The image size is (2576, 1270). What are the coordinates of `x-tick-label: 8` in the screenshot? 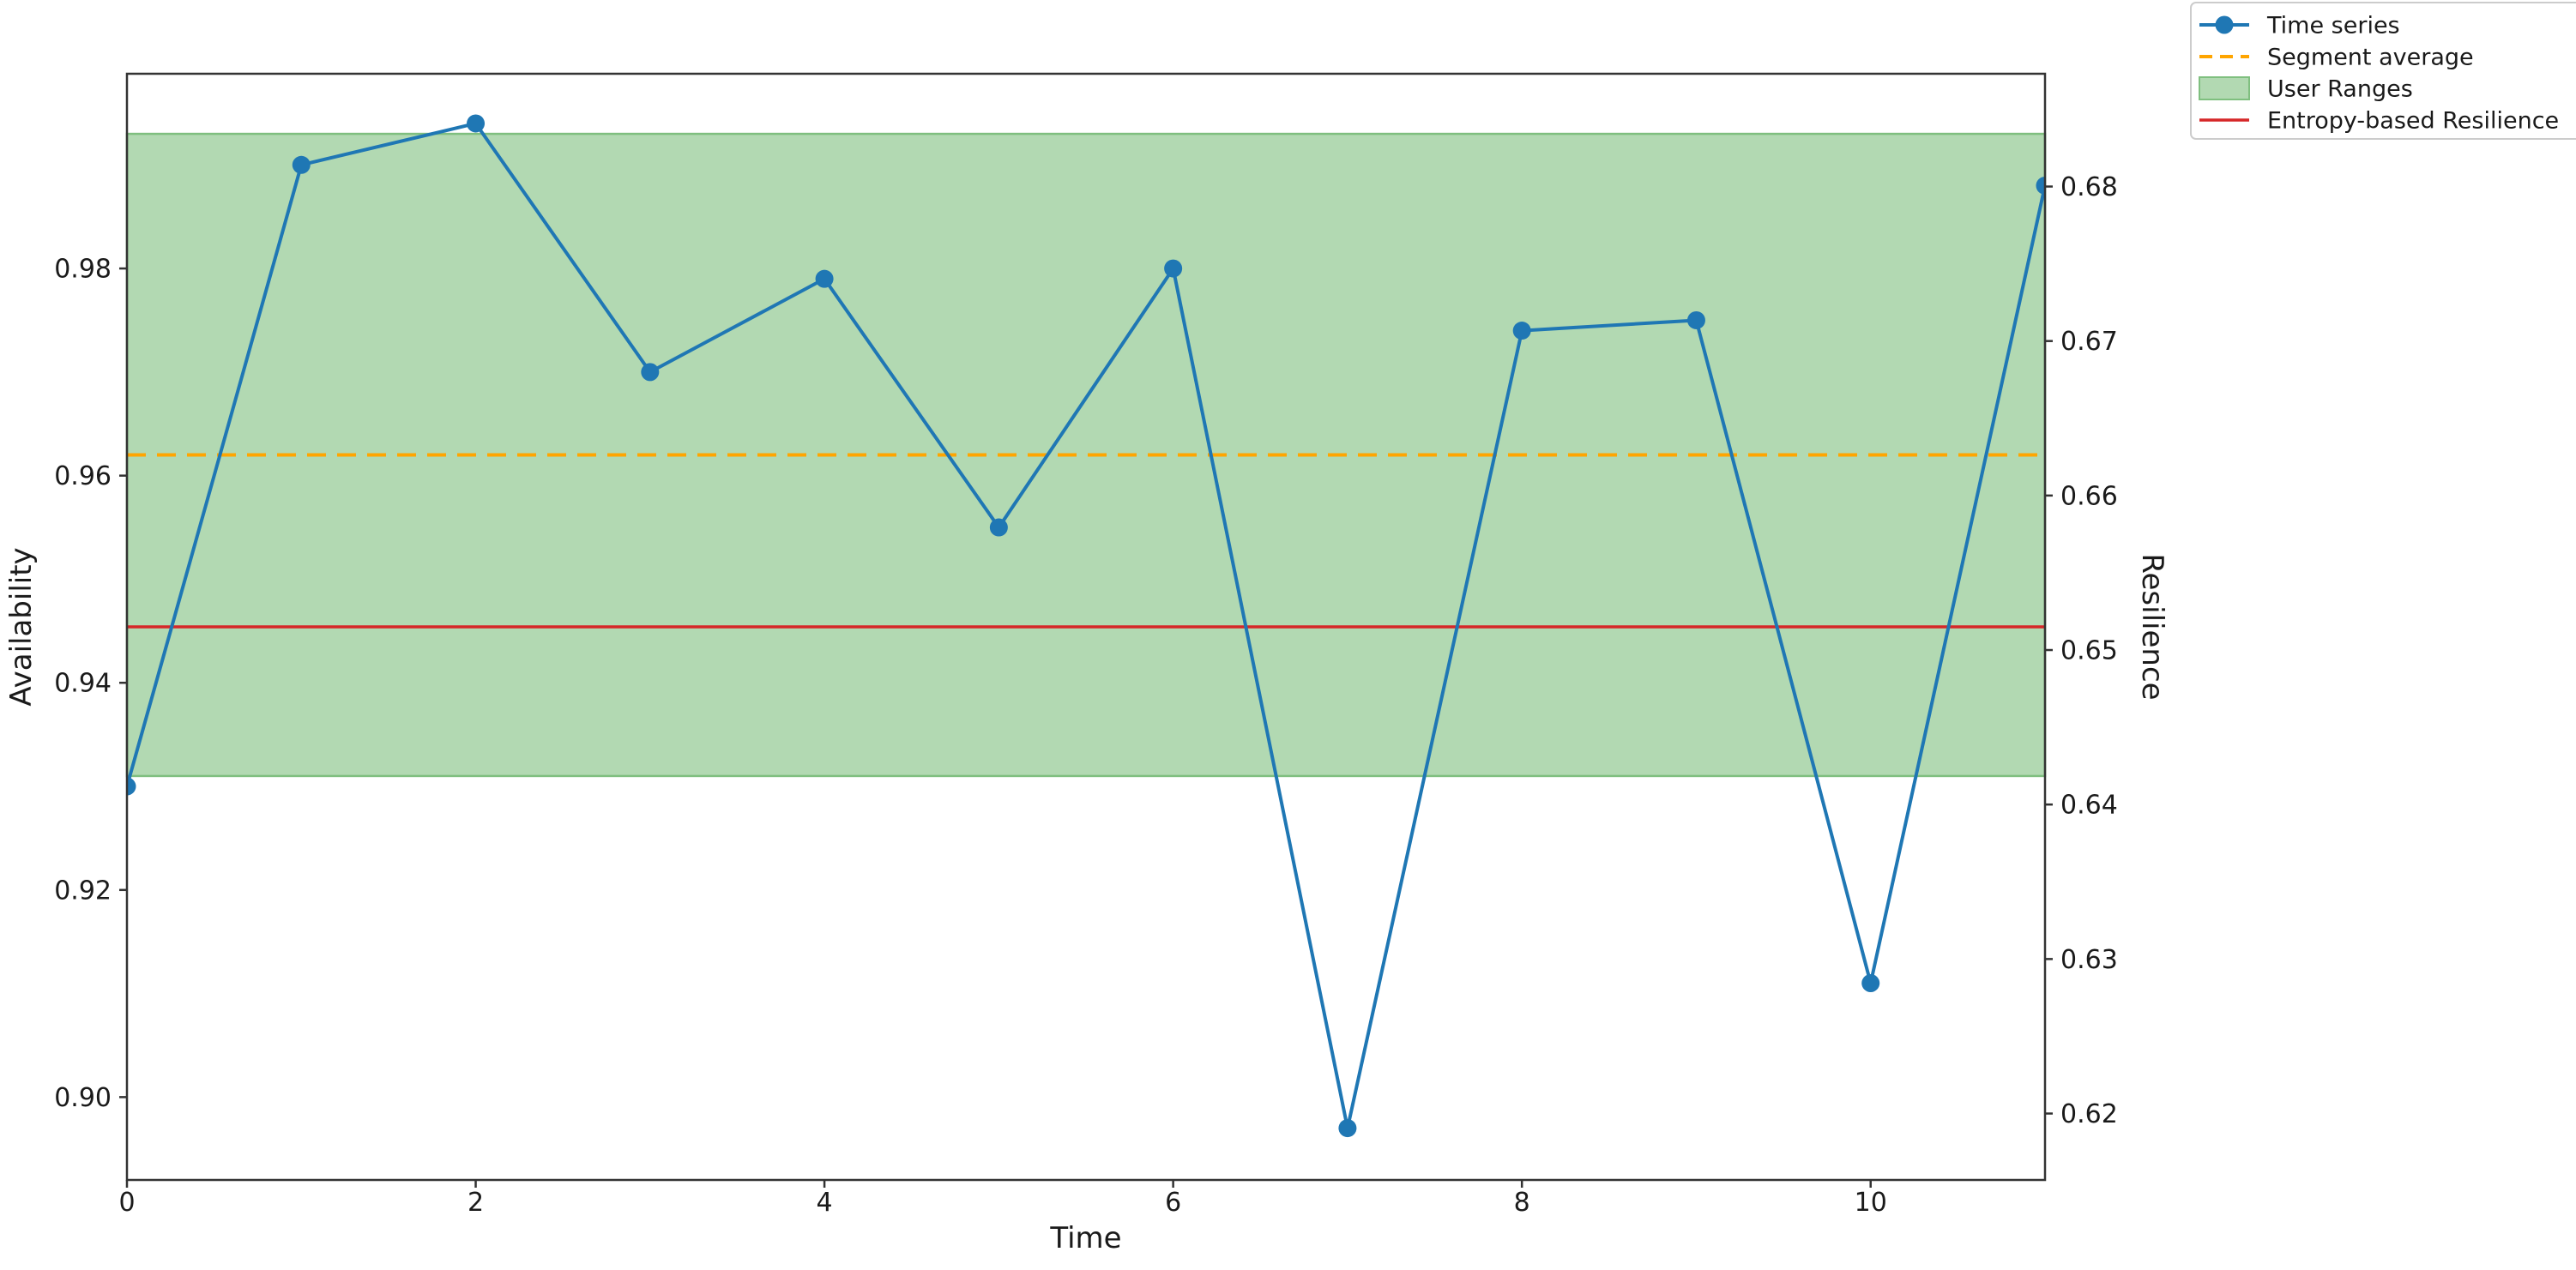 It's located at (1522, 1203).